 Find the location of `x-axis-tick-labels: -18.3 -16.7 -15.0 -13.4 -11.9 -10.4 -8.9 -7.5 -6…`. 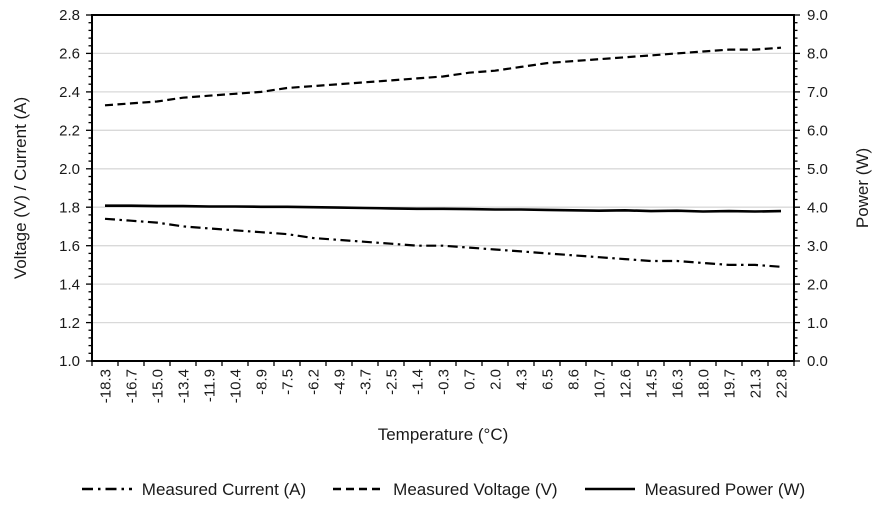

x-axis-tick-labels: -18.3 -16.7 -15.0 -13.4 -11.9 -10.4 -8.9 -7.5 -6… is located at coordinates (444, 386).